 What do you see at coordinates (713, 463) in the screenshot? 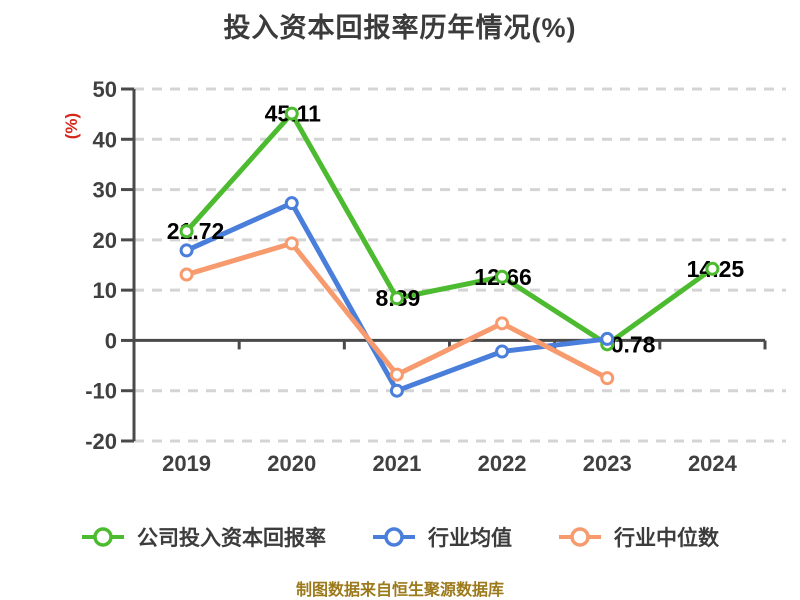
I see `x-tick-label: 2024` at bounding box center [713, 463].